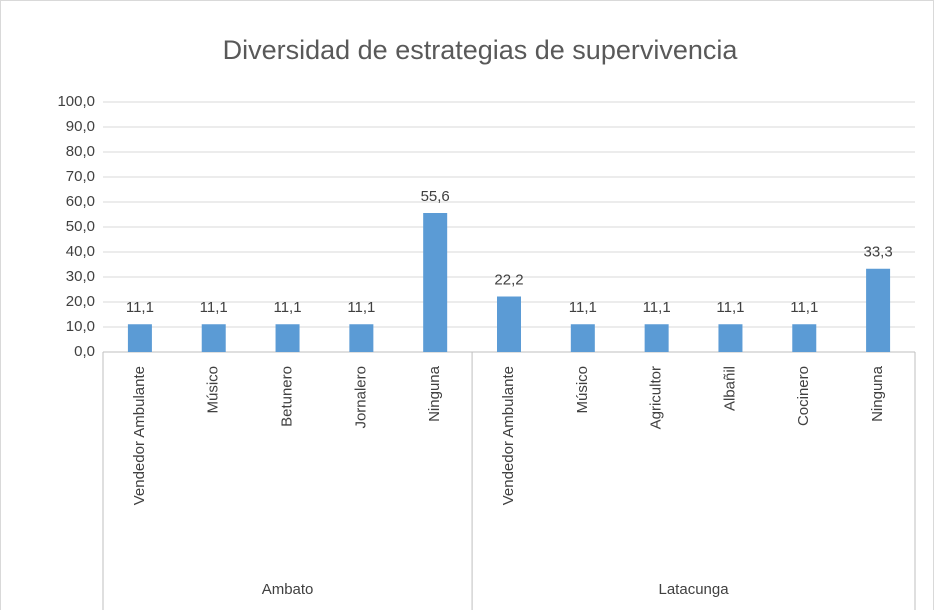  I want to click on x-tick-label: Cocinero, so click(803, 396).